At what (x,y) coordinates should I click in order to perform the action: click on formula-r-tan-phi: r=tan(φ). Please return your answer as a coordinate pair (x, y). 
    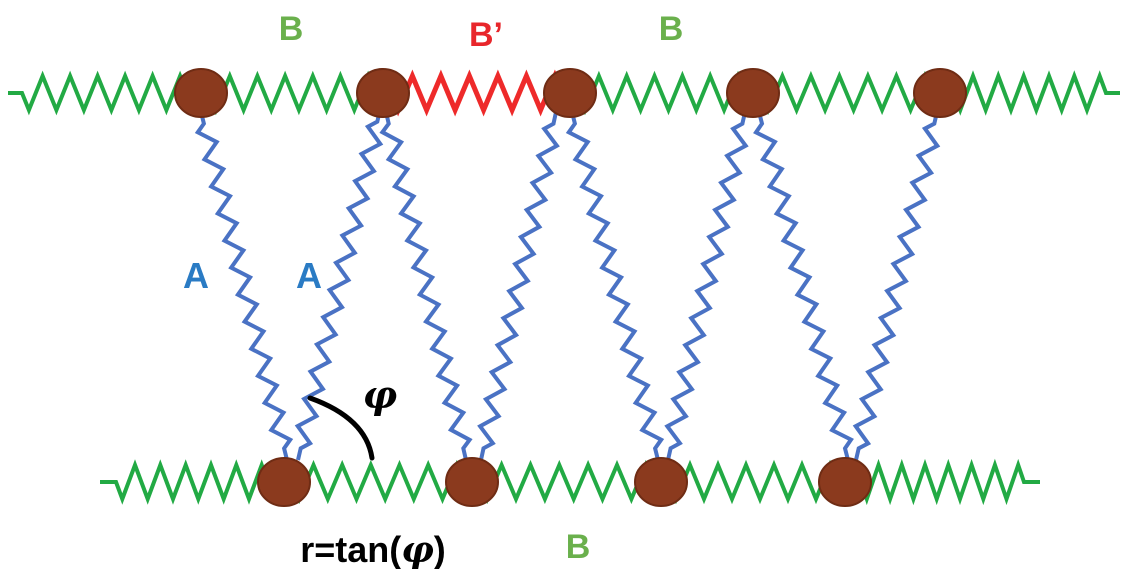
    Looking at the image, I should click on (373, 549).